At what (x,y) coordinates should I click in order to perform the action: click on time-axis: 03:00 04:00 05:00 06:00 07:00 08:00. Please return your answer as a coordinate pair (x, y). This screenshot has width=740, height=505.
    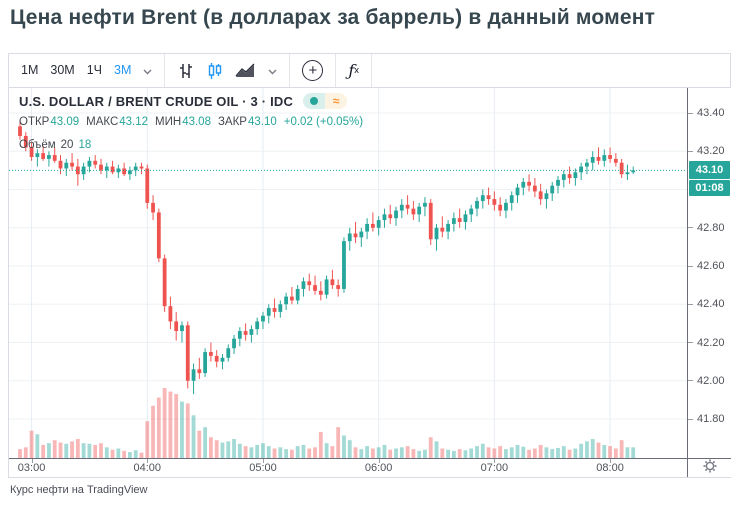
    Looking at the image, I should click on (348, 467).